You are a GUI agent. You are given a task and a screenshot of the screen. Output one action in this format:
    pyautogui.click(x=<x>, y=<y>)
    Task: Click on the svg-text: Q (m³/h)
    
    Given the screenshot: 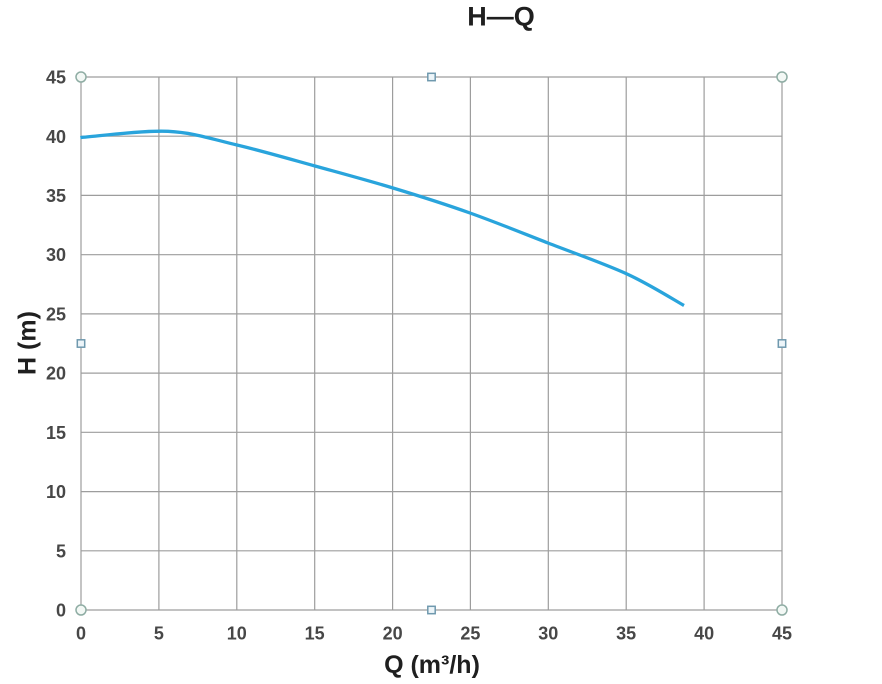 What is the action you would take?
    pyautogui.click(x=432, y=665)
    